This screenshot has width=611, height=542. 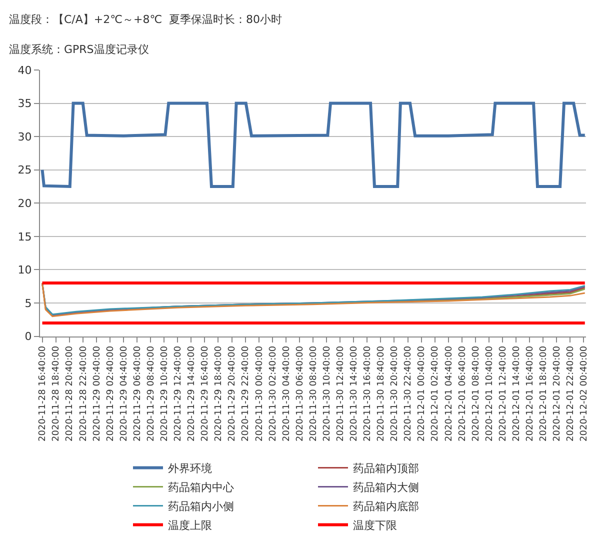 I want to click on y-tick-label: 5, so click(x=28, y=303).